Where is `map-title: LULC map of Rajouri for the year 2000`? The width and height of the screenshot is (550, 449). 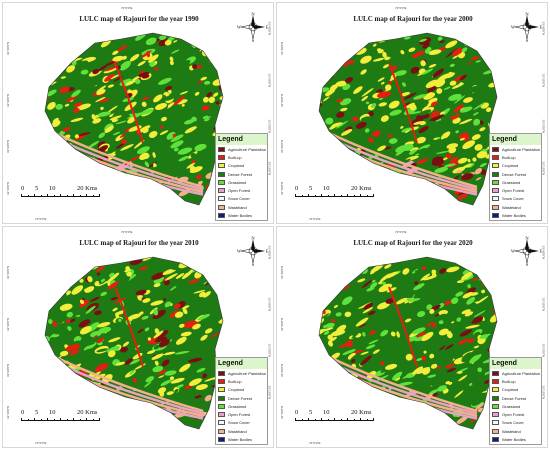 map-title: LULC map of Rajouri for the year 2000 is located at coordinates (413, 19).